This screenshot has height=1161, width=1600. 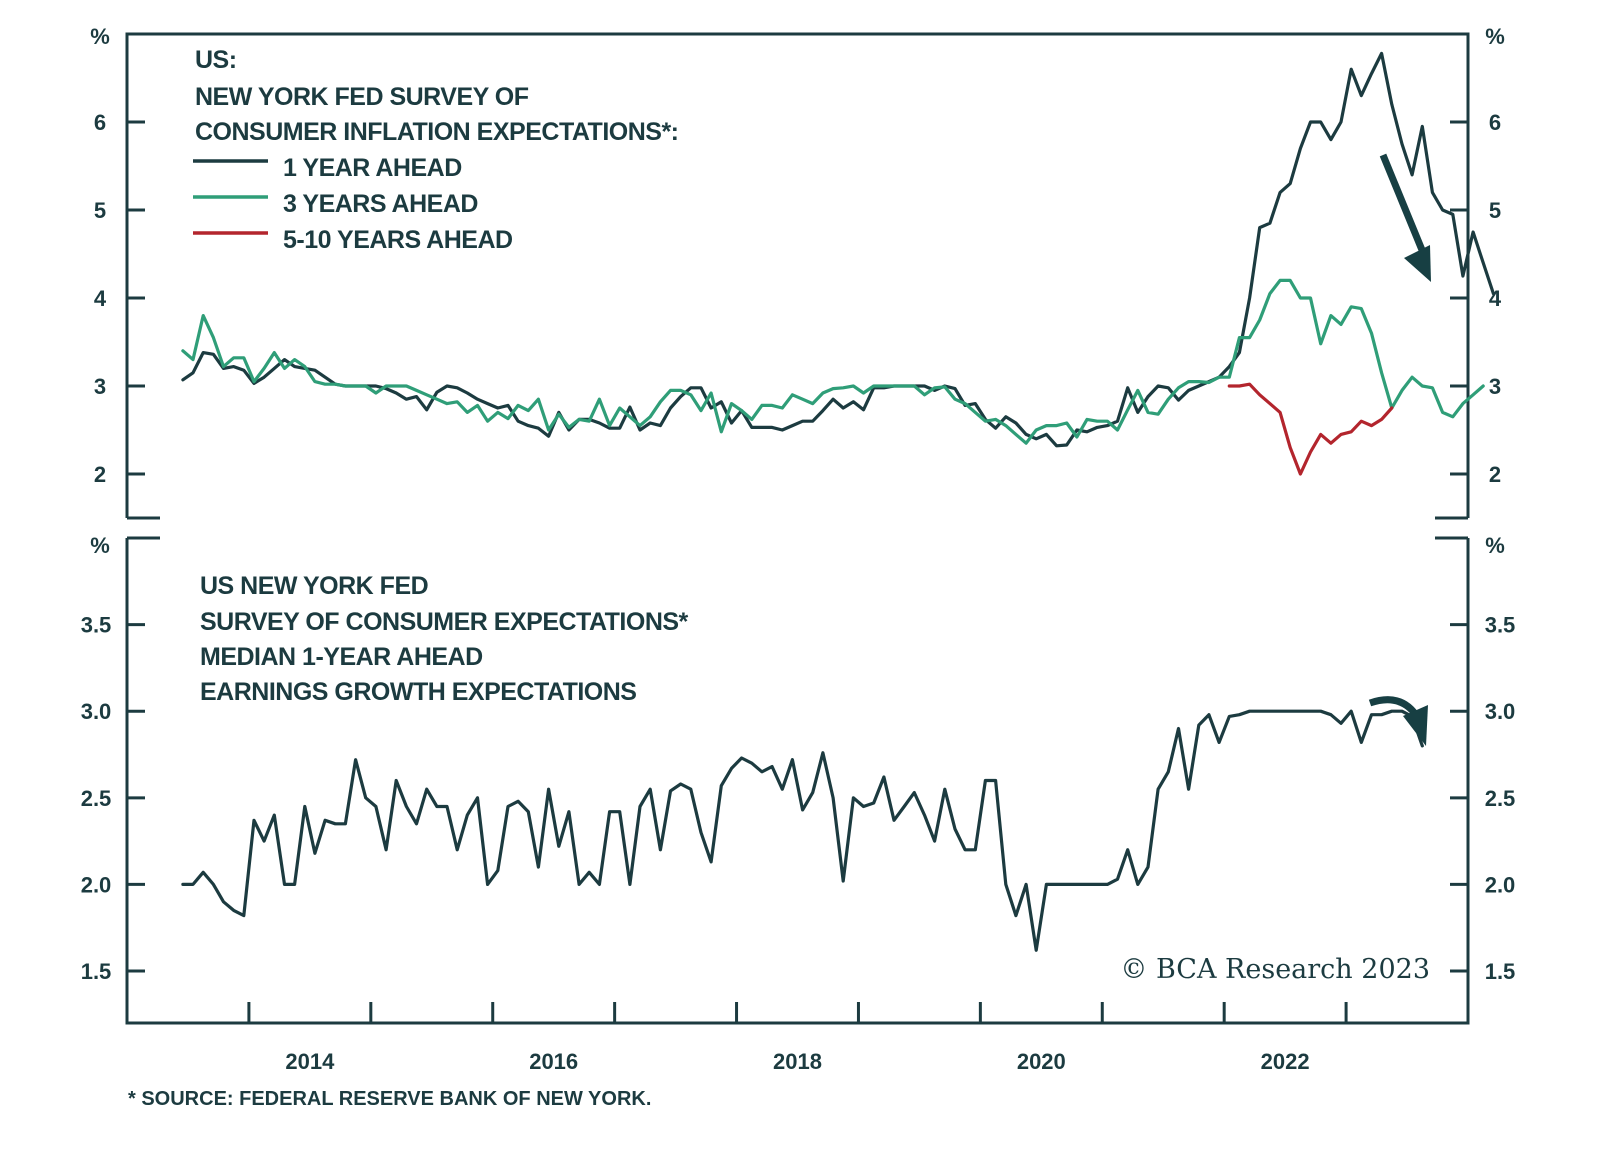 I want to click on top-right-ytick-label: 3, so click(x=1495, y=386).